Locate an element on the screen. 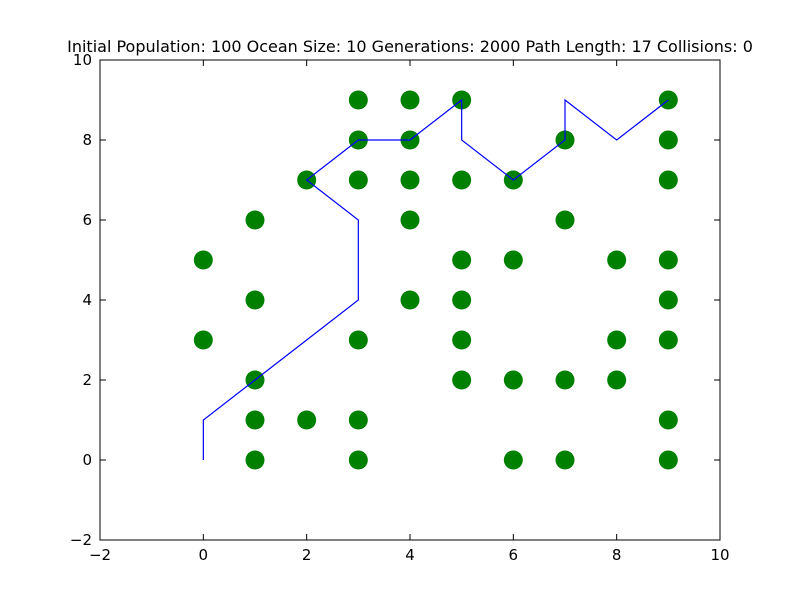  x-tick-label: −2 is located at coordinates (100, 555).